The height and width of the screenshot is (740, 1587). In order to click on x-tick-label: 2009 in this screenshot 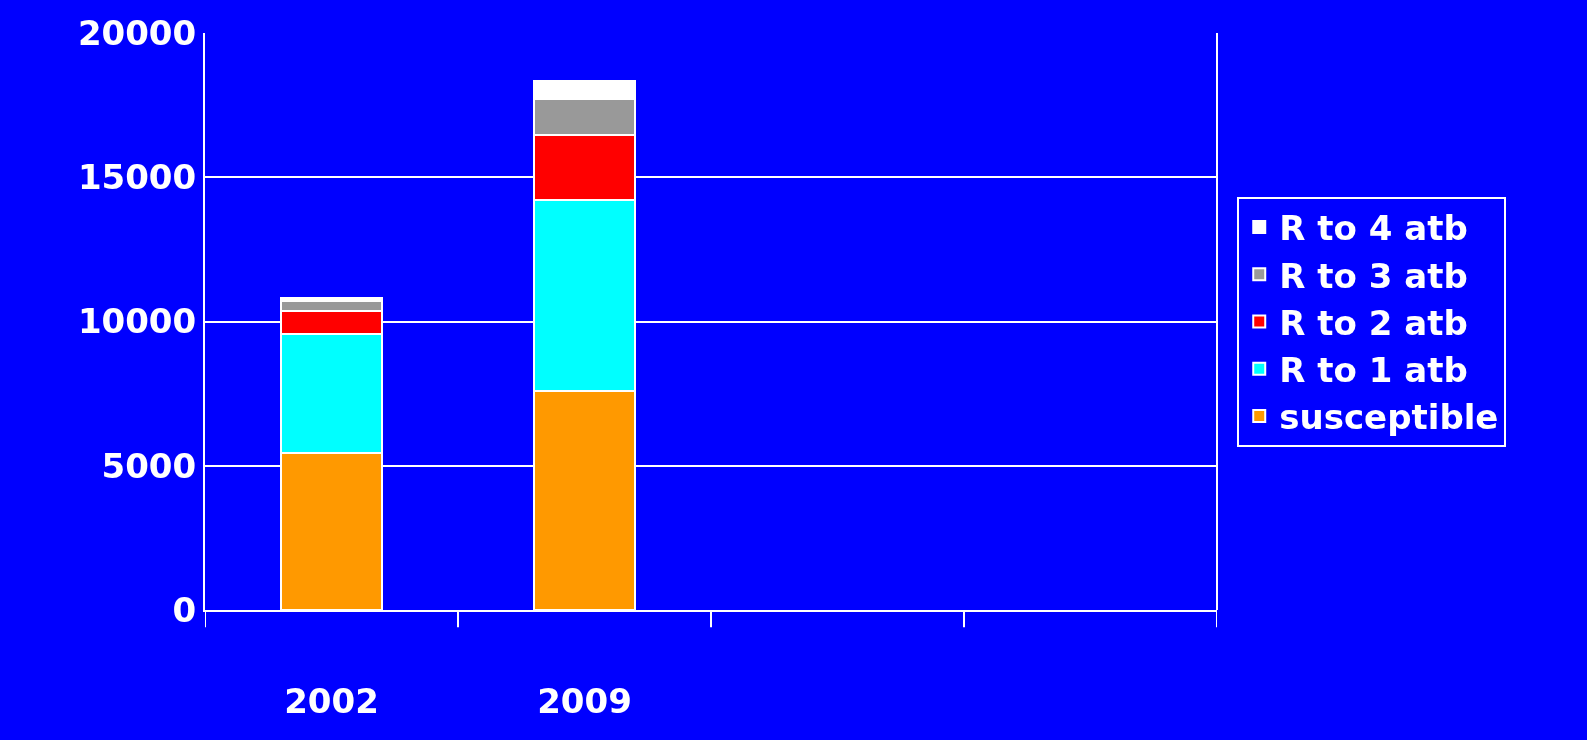, I will do `click(584, 700)`.